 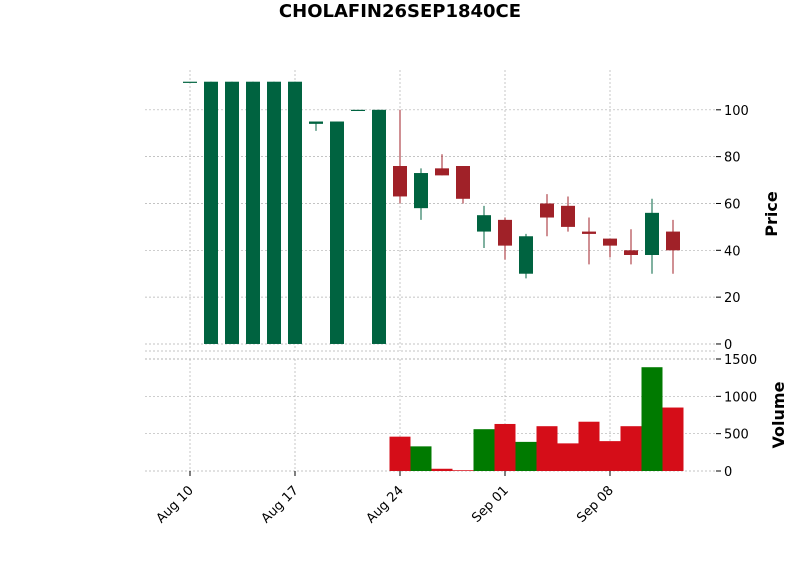 I want to click on x-tick-label: Sep 08, so click(x=595, y=504).